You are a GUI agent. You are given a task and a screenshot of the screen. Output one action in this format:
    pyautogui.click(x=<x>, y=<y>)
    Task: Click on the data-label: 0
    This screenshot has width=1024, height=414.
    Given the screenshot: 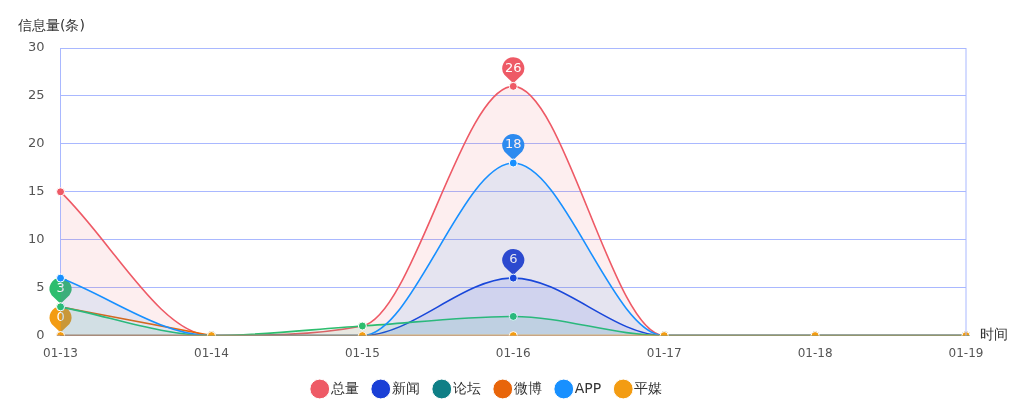 What is the action you would take?
    pyautogui.click(x=60, y=316)
    